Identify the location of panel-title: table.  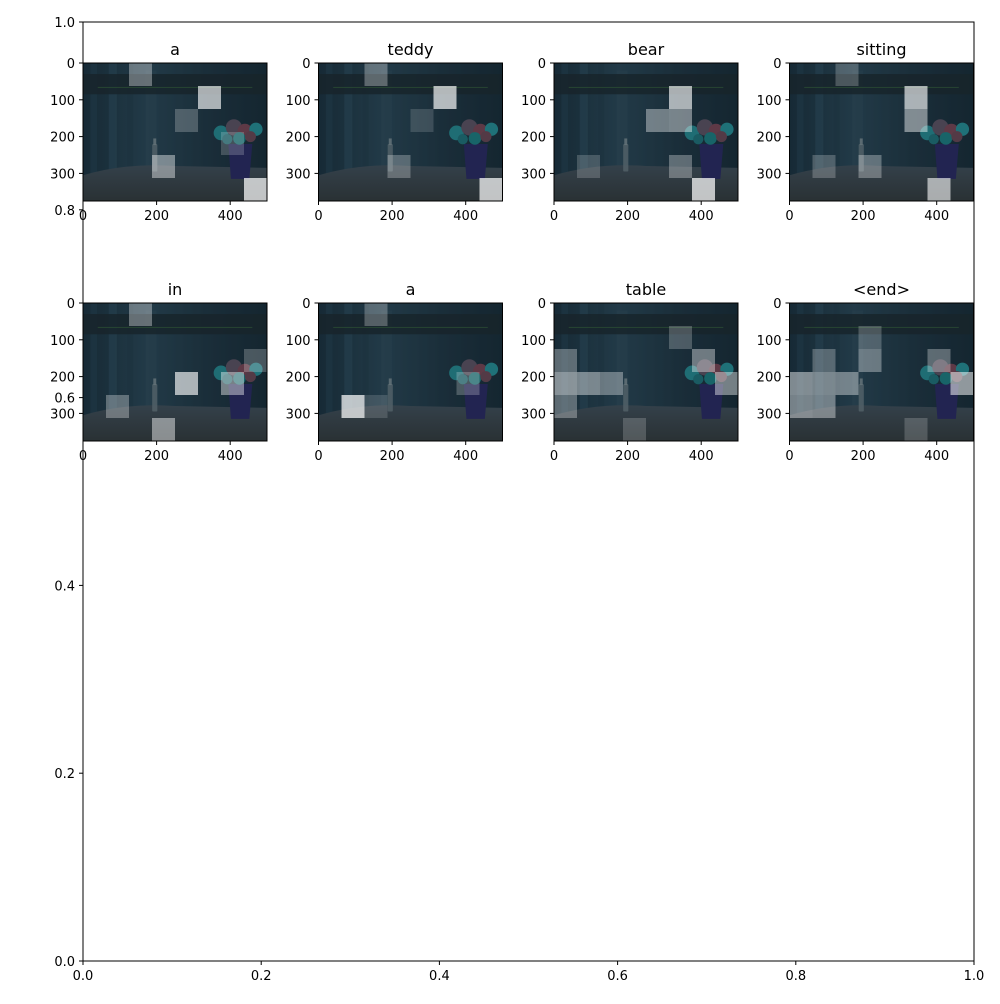
(646, 289).